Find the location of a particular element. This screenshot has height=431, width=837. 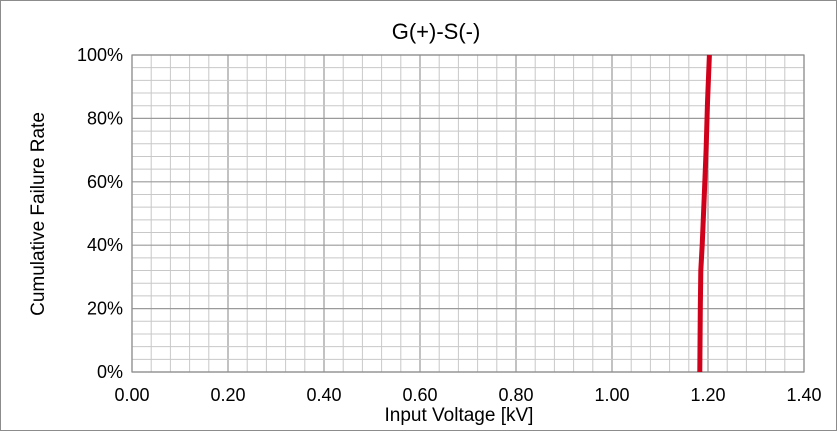

x-tick-label: 0.20 is located at coordinates (227, 395).